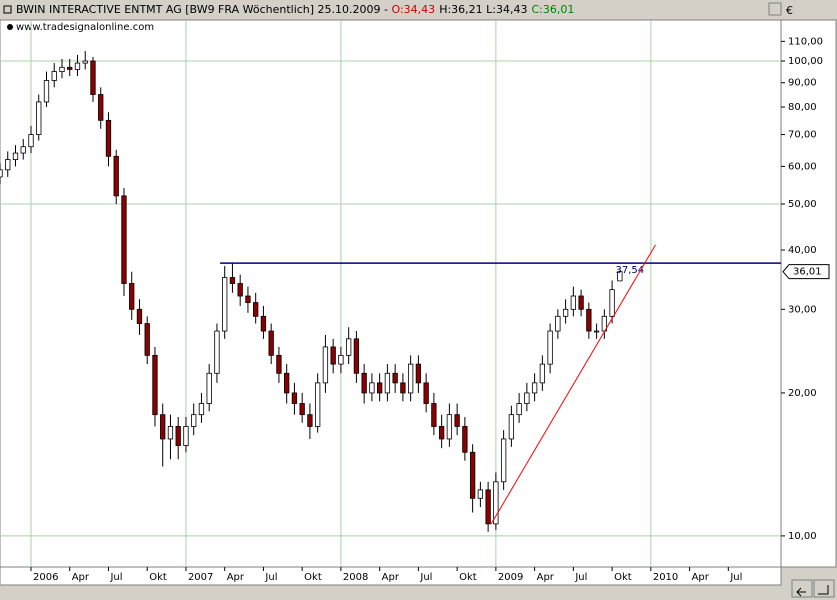 The height and width of the screenshot is (600, 837). I want to click on scroll-icons, so click(812, 591).